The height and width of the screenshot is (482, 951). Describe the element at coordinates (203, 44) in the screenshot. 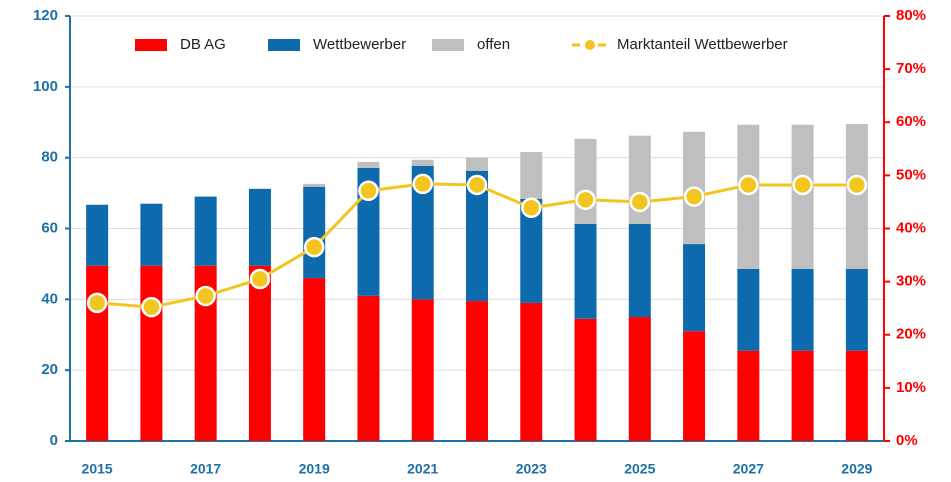

I see `legend-label: DB AG` at that location.